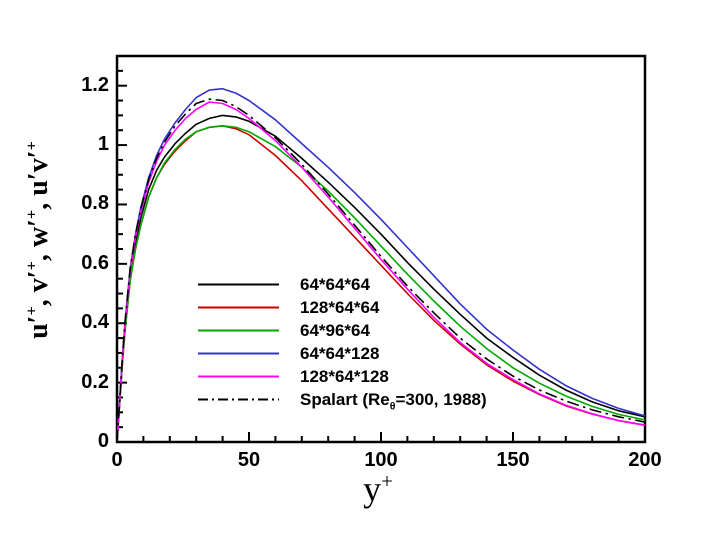  Describe the element at coordinates (513, 460) in the screenshot. I see `x-tick-label: 150` at that location.